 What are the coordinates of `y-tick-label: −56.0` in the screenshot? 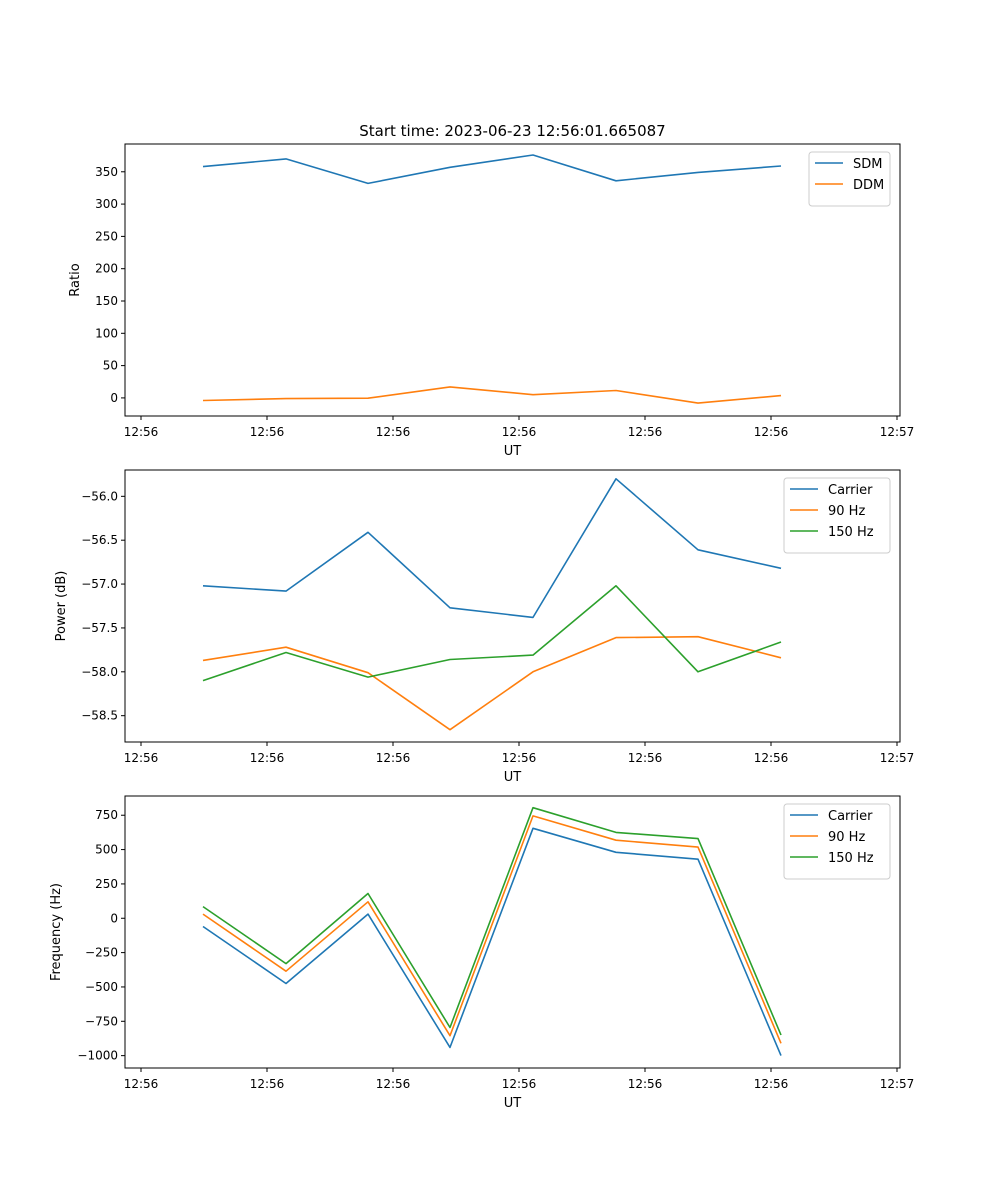 It's located at (99, 496).